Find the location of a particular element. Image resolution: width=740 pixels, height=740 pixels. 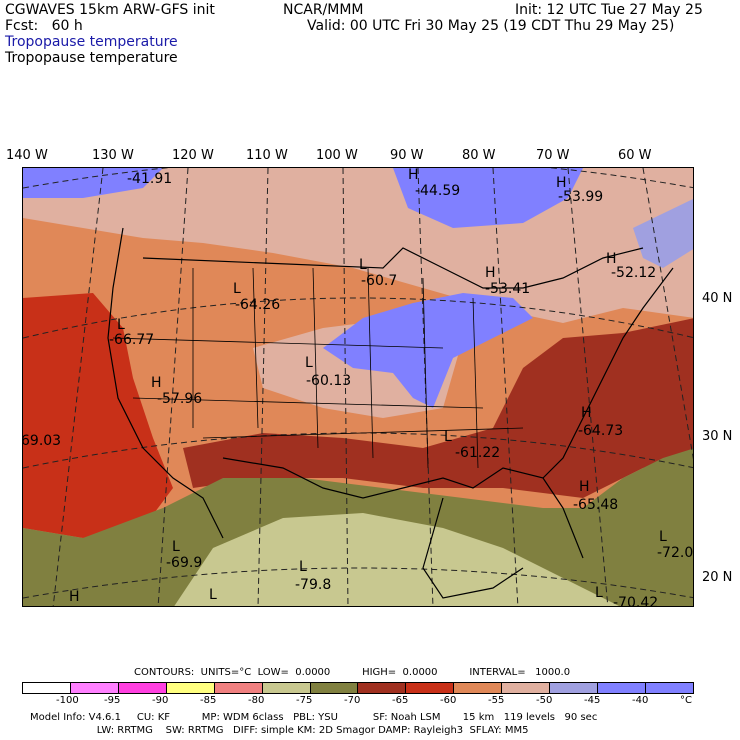

lon-label: 140 W is located at coordinates (27, 155).